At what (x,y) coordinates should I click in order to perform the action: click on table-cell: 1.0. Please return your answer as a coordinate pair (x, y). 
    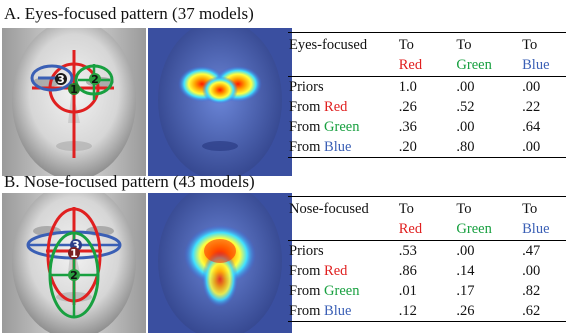
    Looking at the image, I should click on (407, 87).